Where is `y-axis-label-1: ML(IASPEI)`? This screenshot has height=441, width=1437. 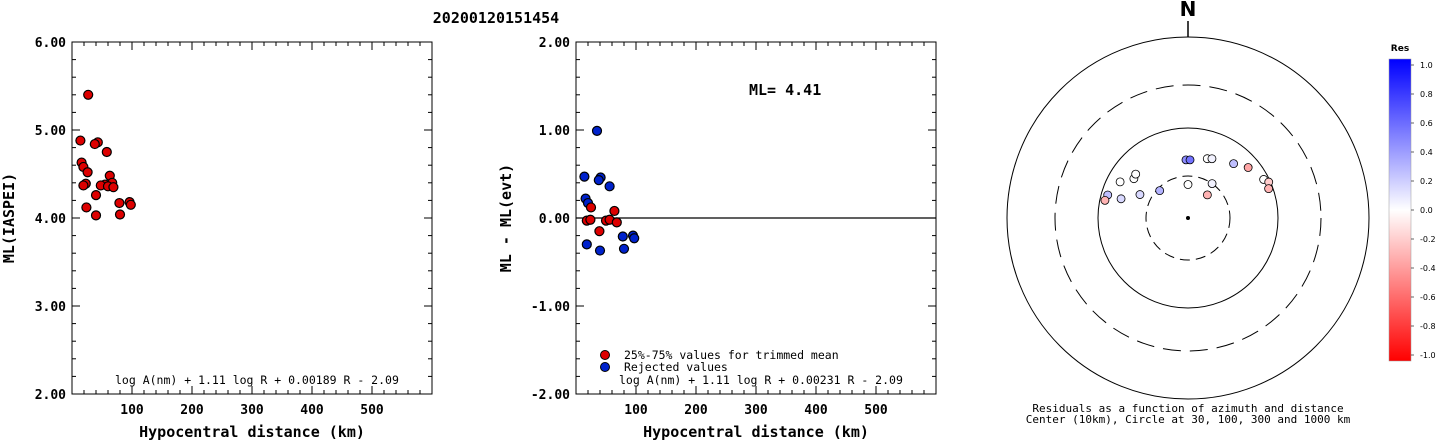
y-axis-label-1: ML(IASPEI) is located at coordinates (9, 218).